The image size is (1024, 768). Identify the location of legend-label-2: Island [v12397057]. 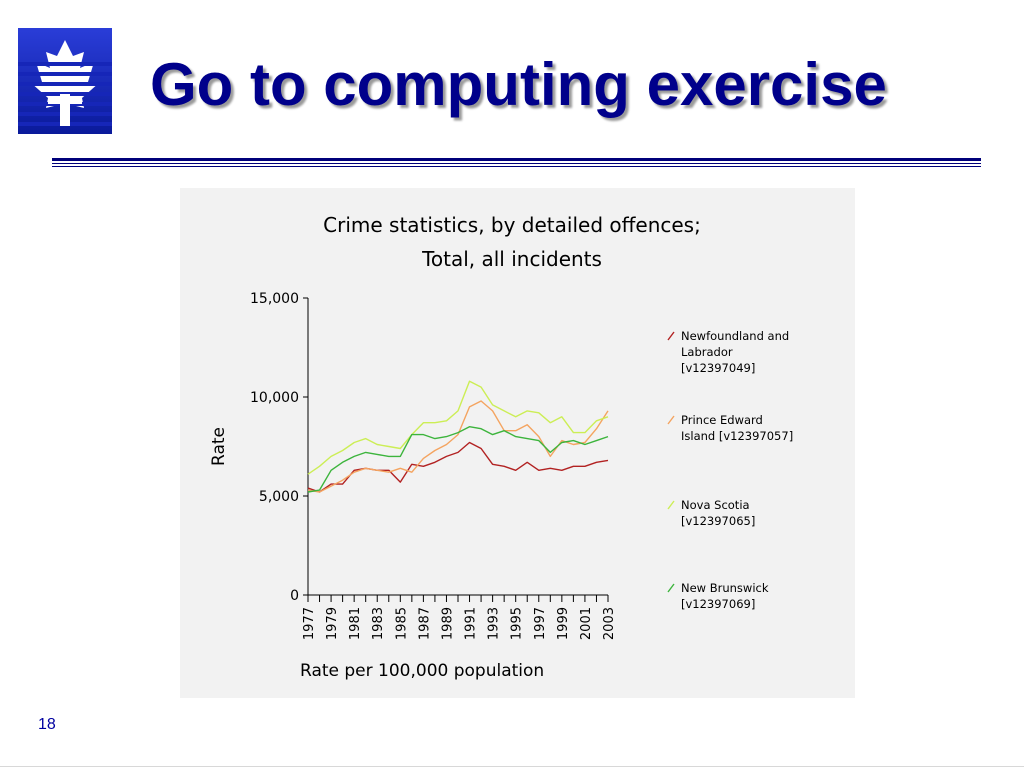
(737, 436).